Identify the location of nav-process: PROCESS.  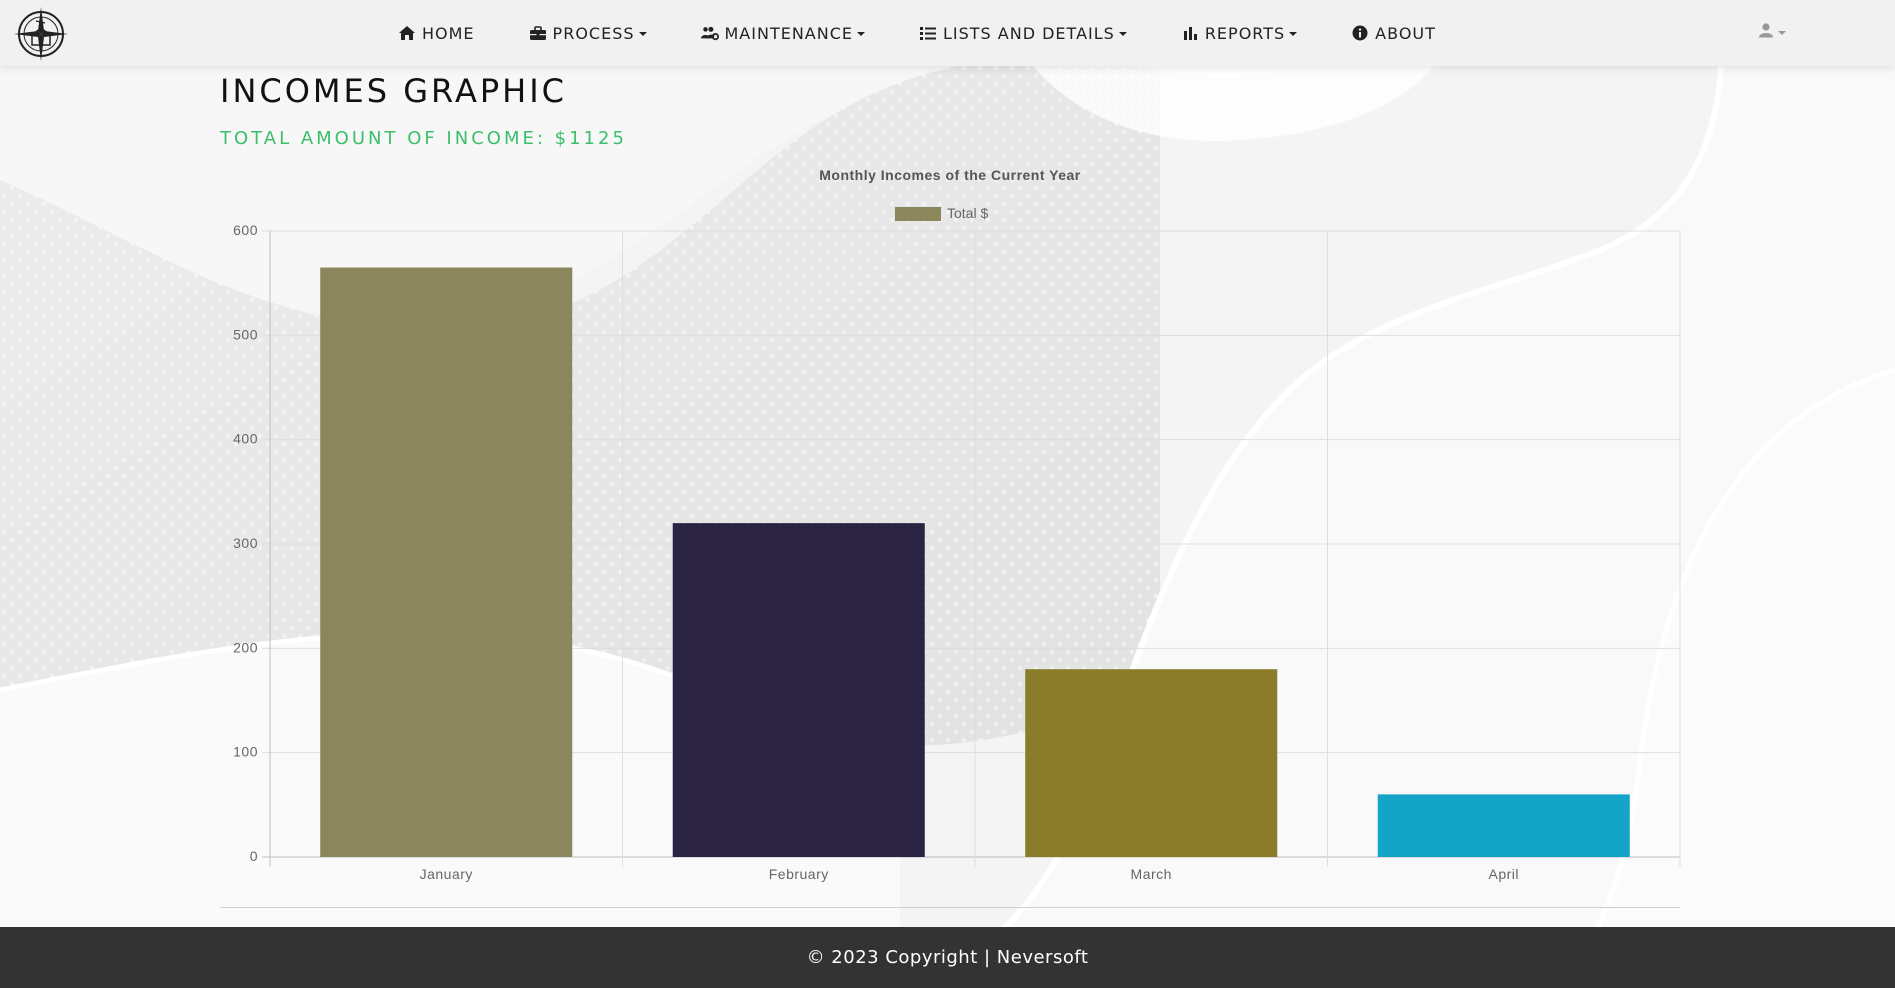
(588, 33).